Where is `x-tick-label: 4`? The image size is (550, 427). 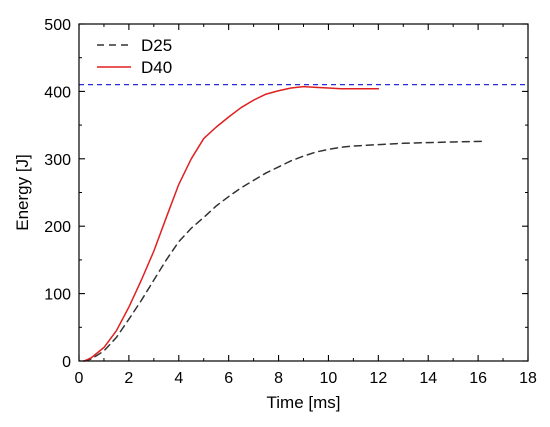 x-tick-label: 4 is located at coordinates (178, 378).